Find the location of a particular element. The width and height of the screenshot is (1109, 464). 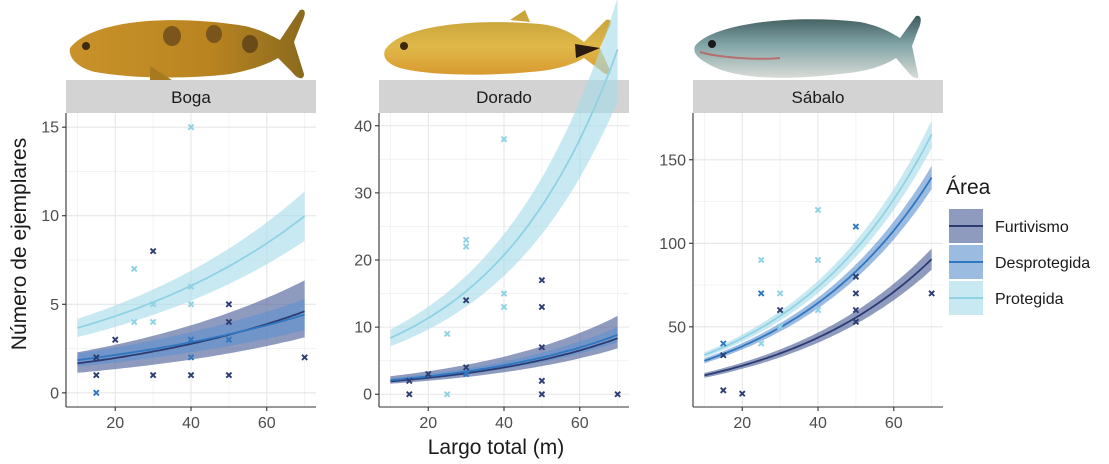

facet-strip is located at coordinates (191, 96).